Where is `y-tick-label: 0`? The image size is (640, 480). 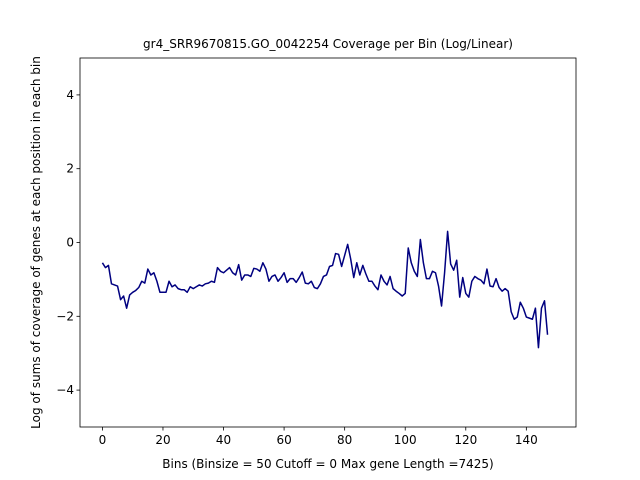
y-tick-label: 0 is located at coordinates (70, 243).